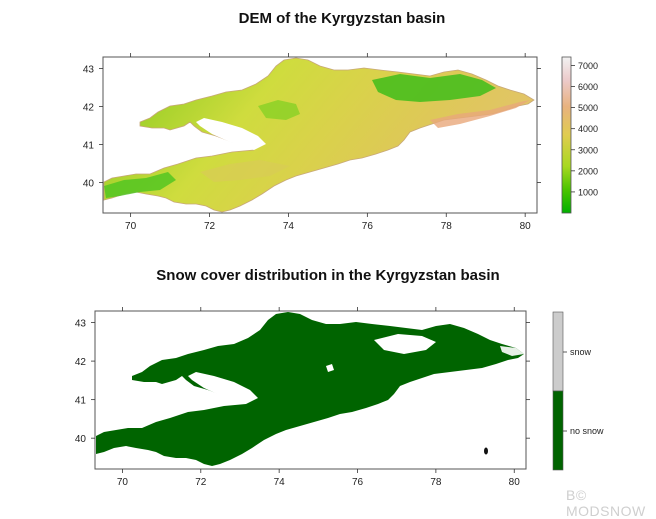 Image resolution: width=656 pixels, height=519 pixels. I want to click on colorbar-tick-label: 7000, so click(588, 66).